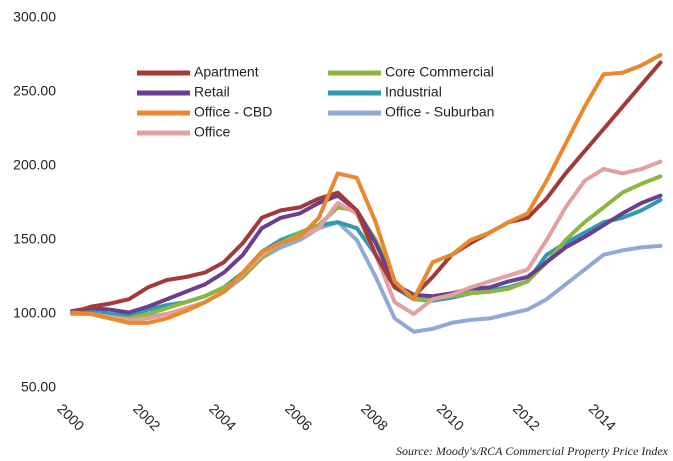 This screenshot has height=461, width=673. What do you see at coordinates (38, 387) in the screenshot?
I see `y-tick-label: 50.00` at bounding box center [38, 387].